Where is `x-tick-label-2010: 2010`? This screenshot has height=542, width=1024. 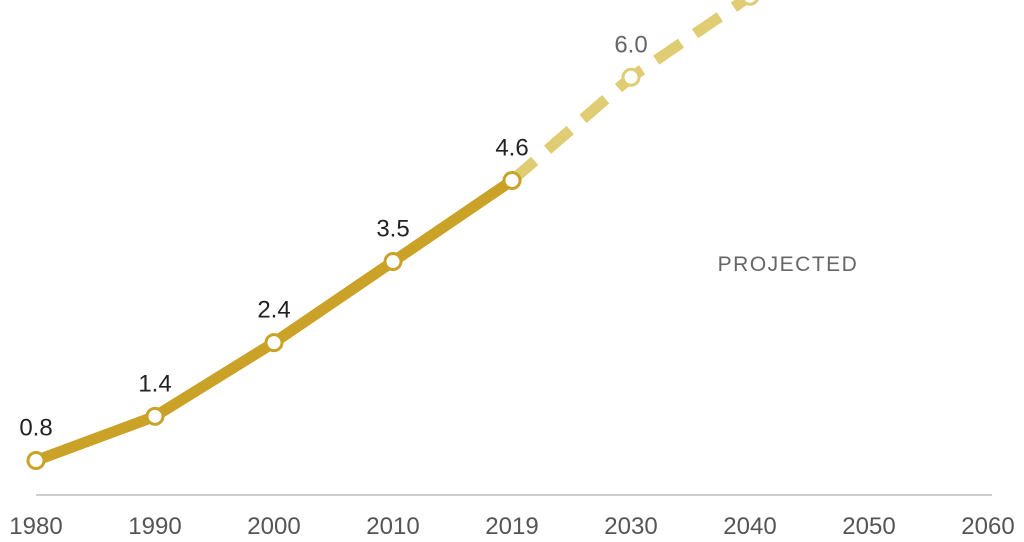
x-tick-label-2010: 2010 is located at coordinates (392, 526).